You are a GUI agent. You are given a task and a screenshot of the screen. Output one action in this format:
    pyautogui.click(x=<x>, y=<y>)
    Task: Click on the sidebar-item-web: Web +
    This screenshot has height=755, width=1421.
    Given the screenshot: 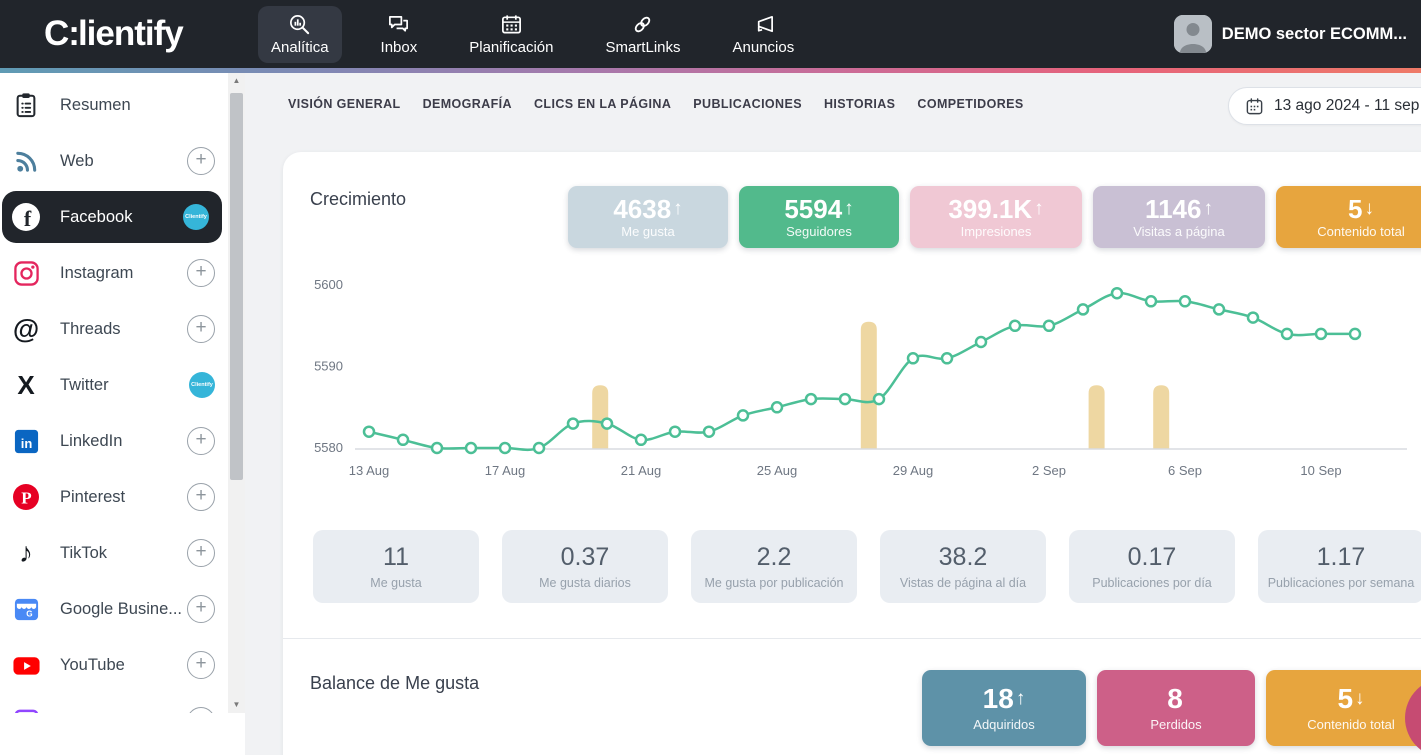 What is the action you would take?
    pyautogui.click(x=114, y=161)
    